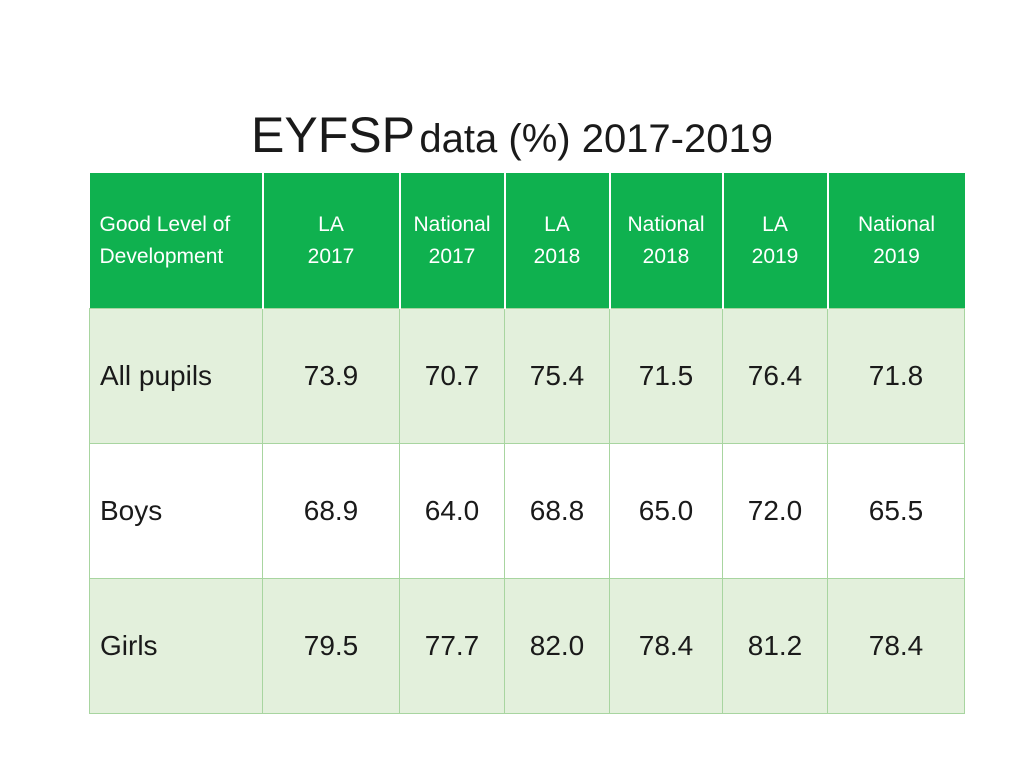 The width and height of the screenshot is (1024, 768). What do you see at coordinates (666, 511) in the screenshot?
I see `table-cell: 65.0` at bounding box center [666, 511].